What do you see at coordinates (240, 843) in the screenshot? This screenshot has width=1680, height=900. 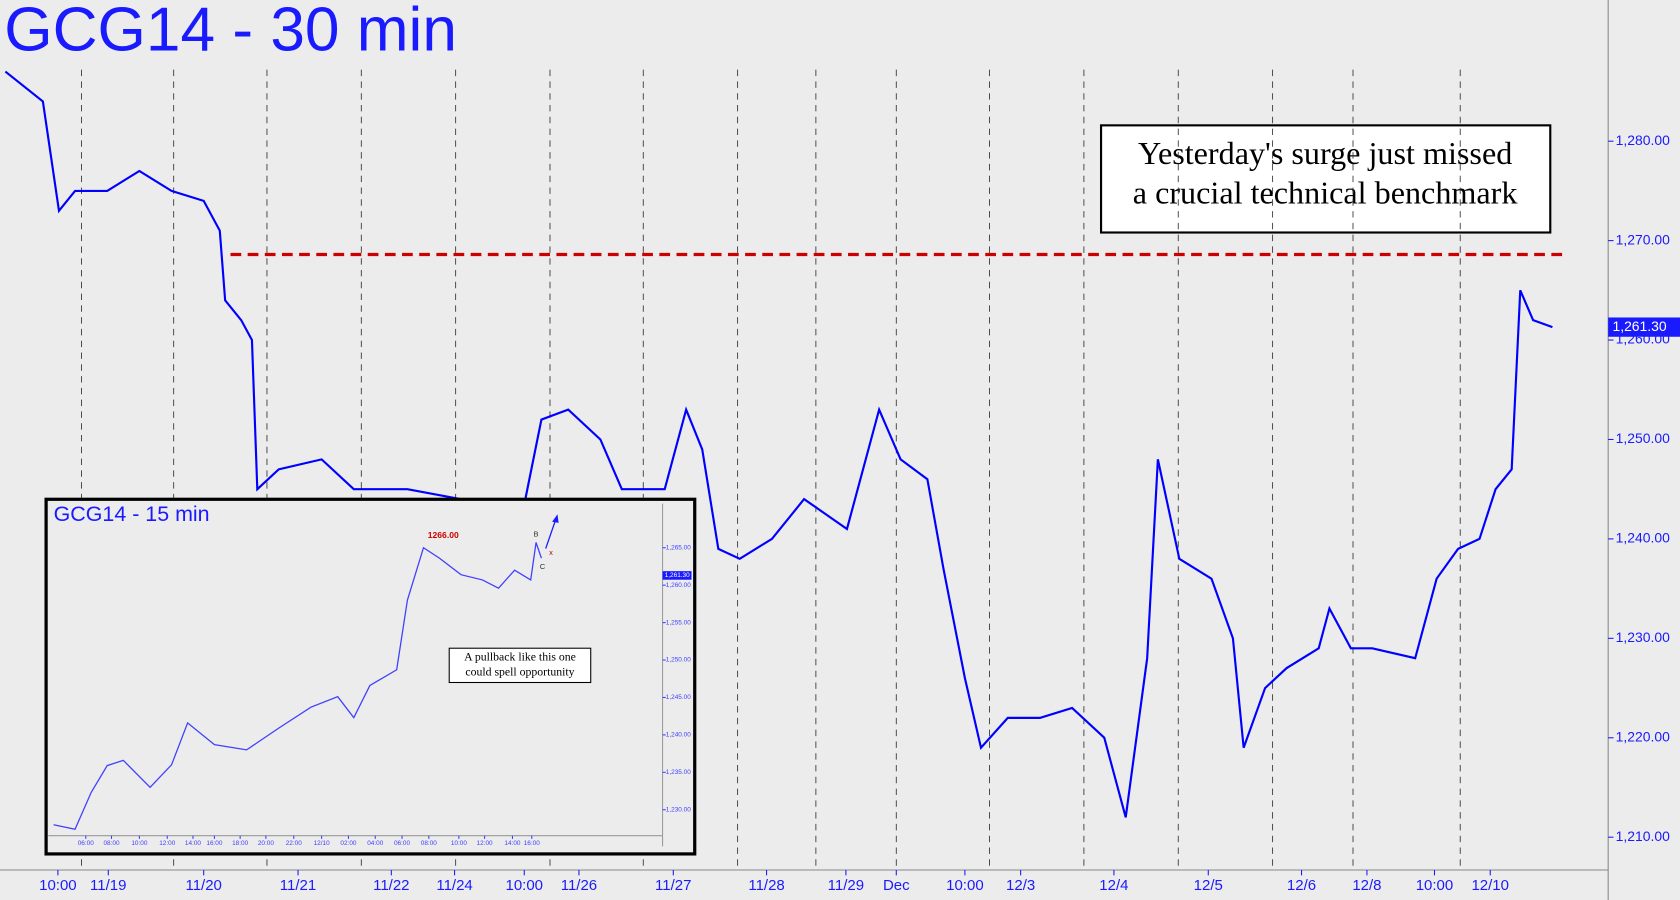 I see `inset-x-tick-label: 18:00` at bounding box center [240, 843].